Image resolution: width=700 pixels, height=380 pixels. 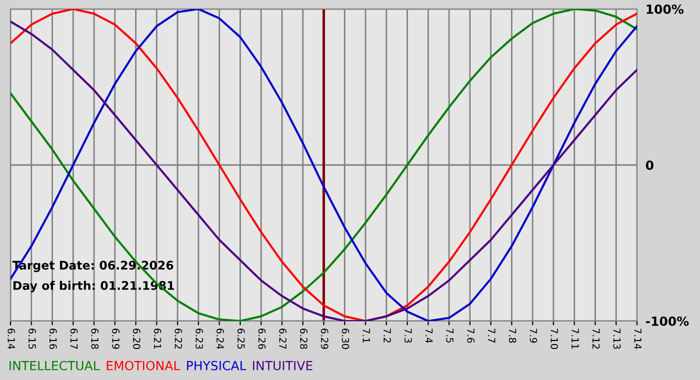 What do you see at coordinates (617, 338) in the screenshot?
I see `x-tick-label: 7.13` at bounding box center [617, 338].